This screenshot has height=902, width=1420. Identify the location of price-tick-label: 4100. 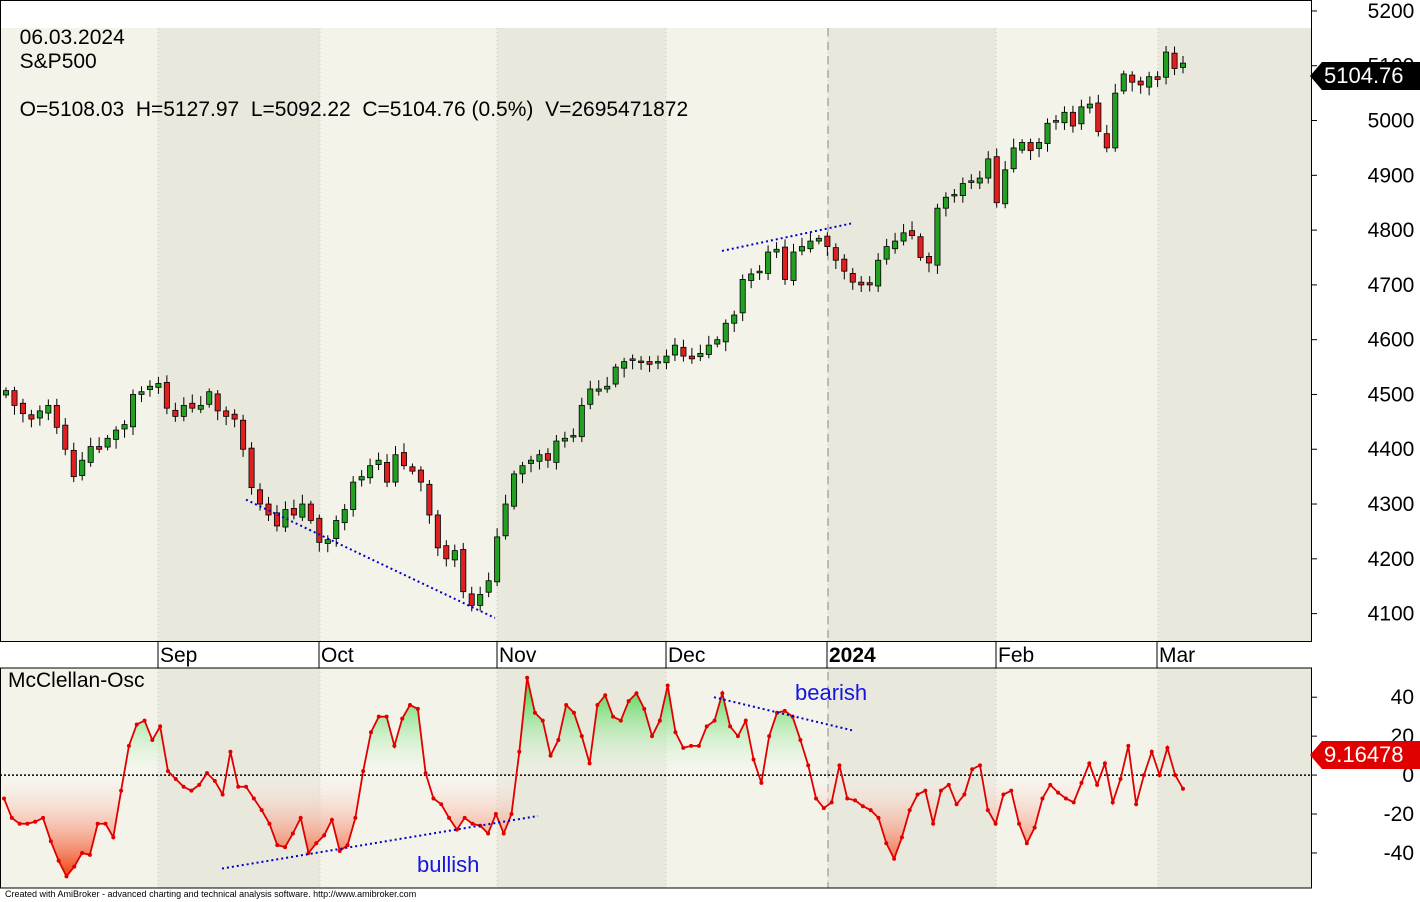
(1391, 614).